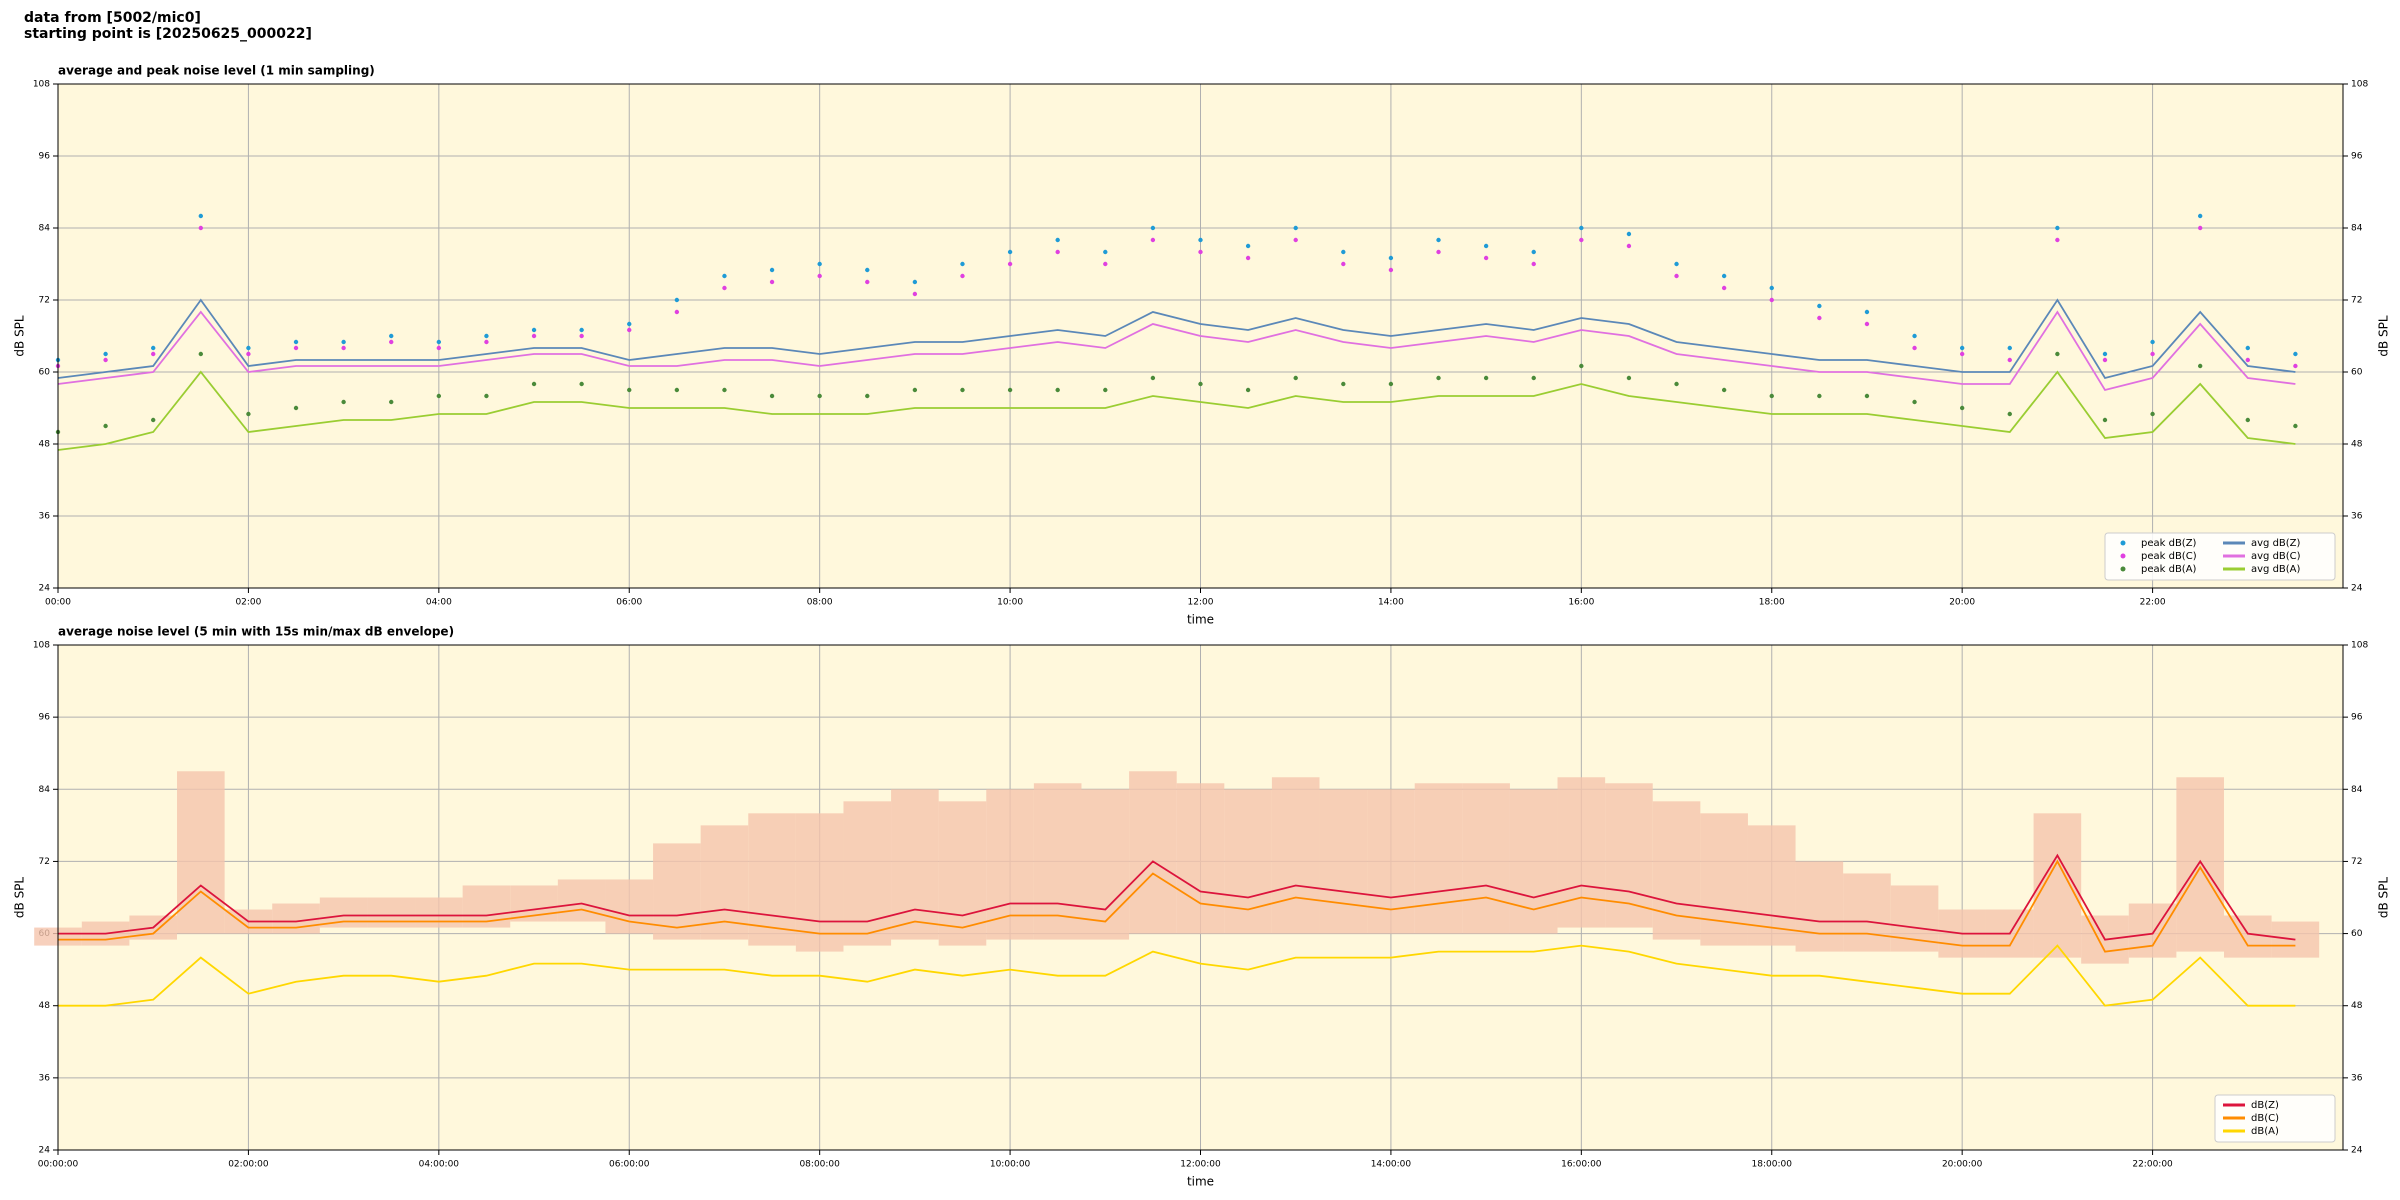  Describe the element at coordinates (2169, 569) in the screenshot. I see `legend-label: peak dB(A)` at that location.